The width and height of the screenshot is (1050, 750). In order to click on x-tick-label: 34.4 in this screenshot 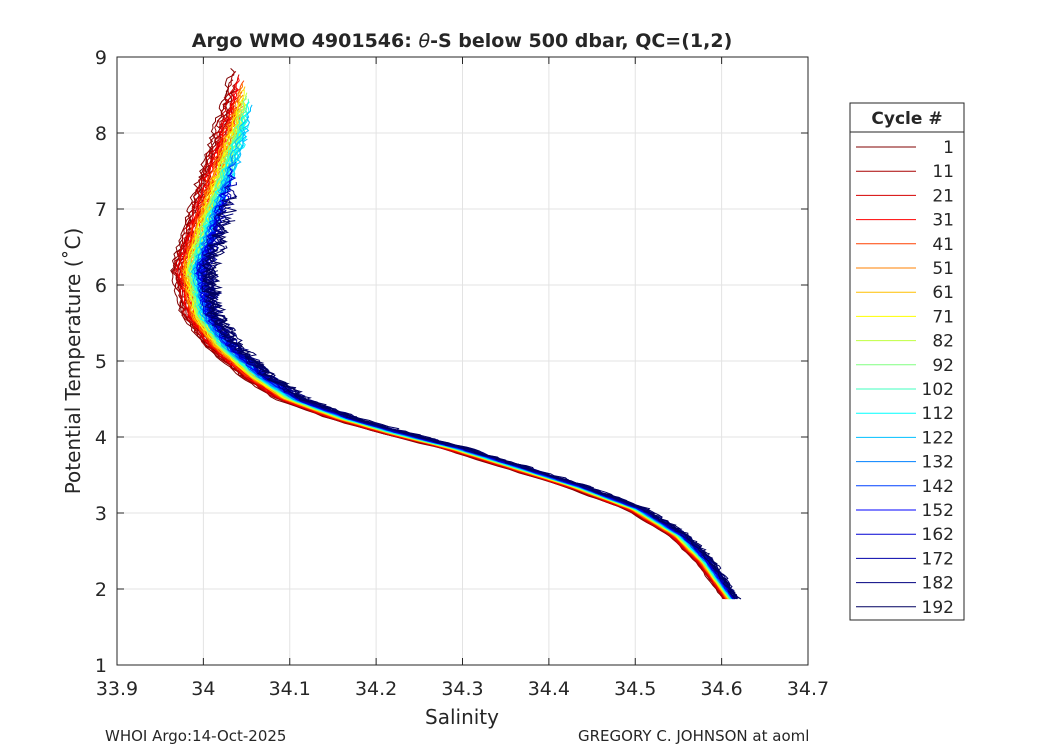, I will do `click(549, 689)`.